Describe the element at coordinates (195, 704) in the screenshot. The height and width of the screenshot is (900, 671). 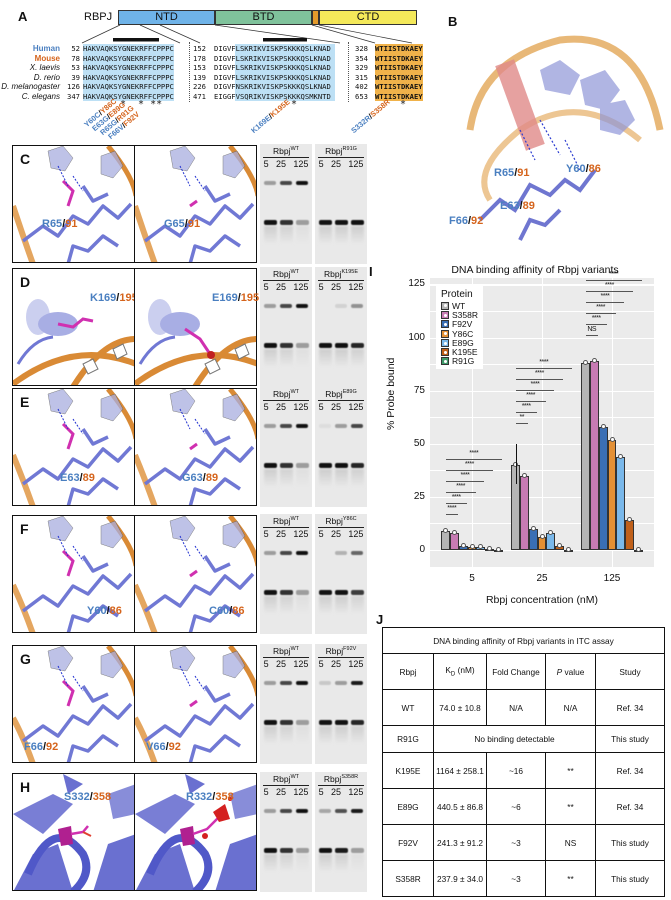
I see `structure-mut-image` at that location.